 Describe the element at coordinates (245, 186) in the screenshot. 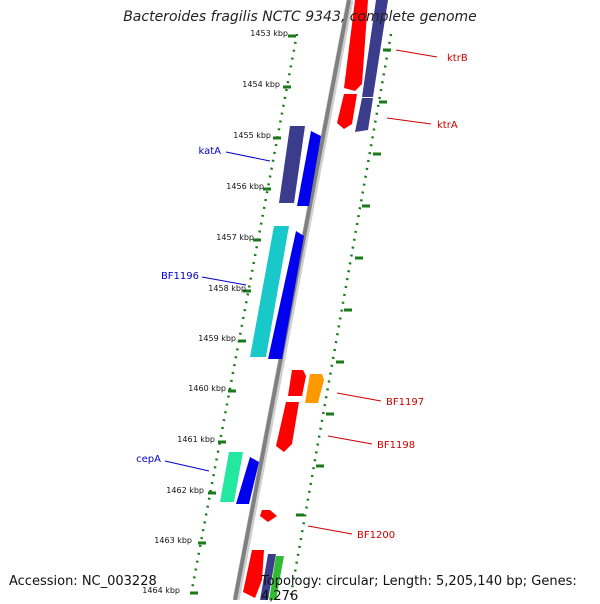

I see `tick-label: 1456 kbp` at that location.